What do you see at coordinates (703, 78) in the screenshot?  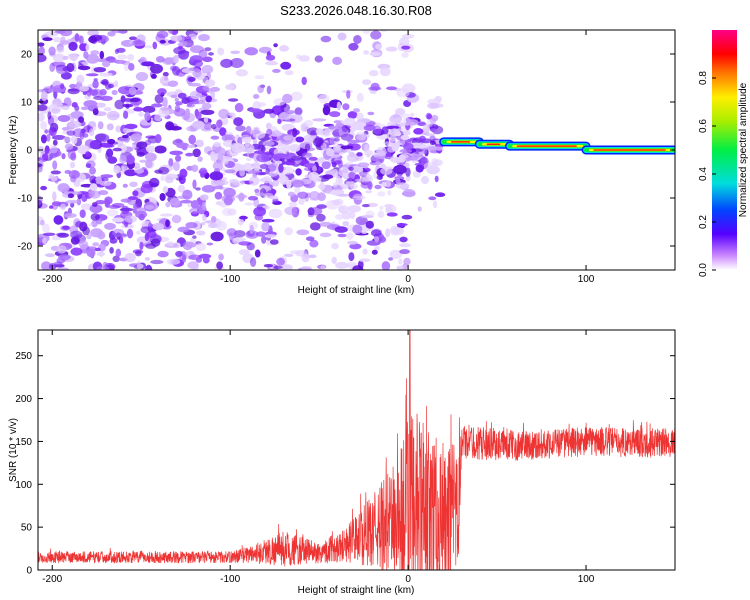 I see `colorbar-tick-label: 0.8` at bounding box center [703, 78].